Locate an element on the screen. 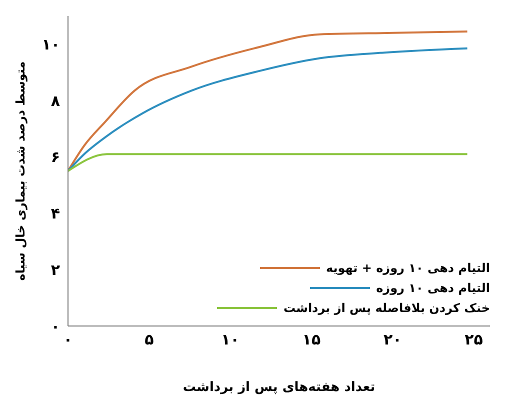 The width and height of the screenshot is (518, 409). legend-label: خنک کردن بلافاصله پس از برداشت is located at coordinates (386, 308).